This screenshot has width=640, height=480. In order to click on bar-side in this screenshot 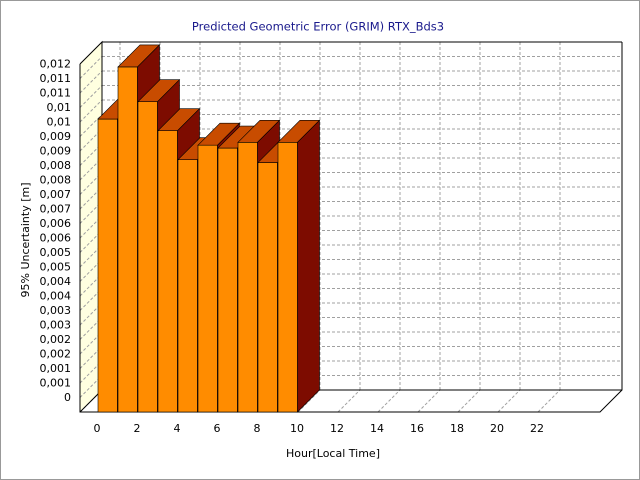, I will do `click(308, 266)`.